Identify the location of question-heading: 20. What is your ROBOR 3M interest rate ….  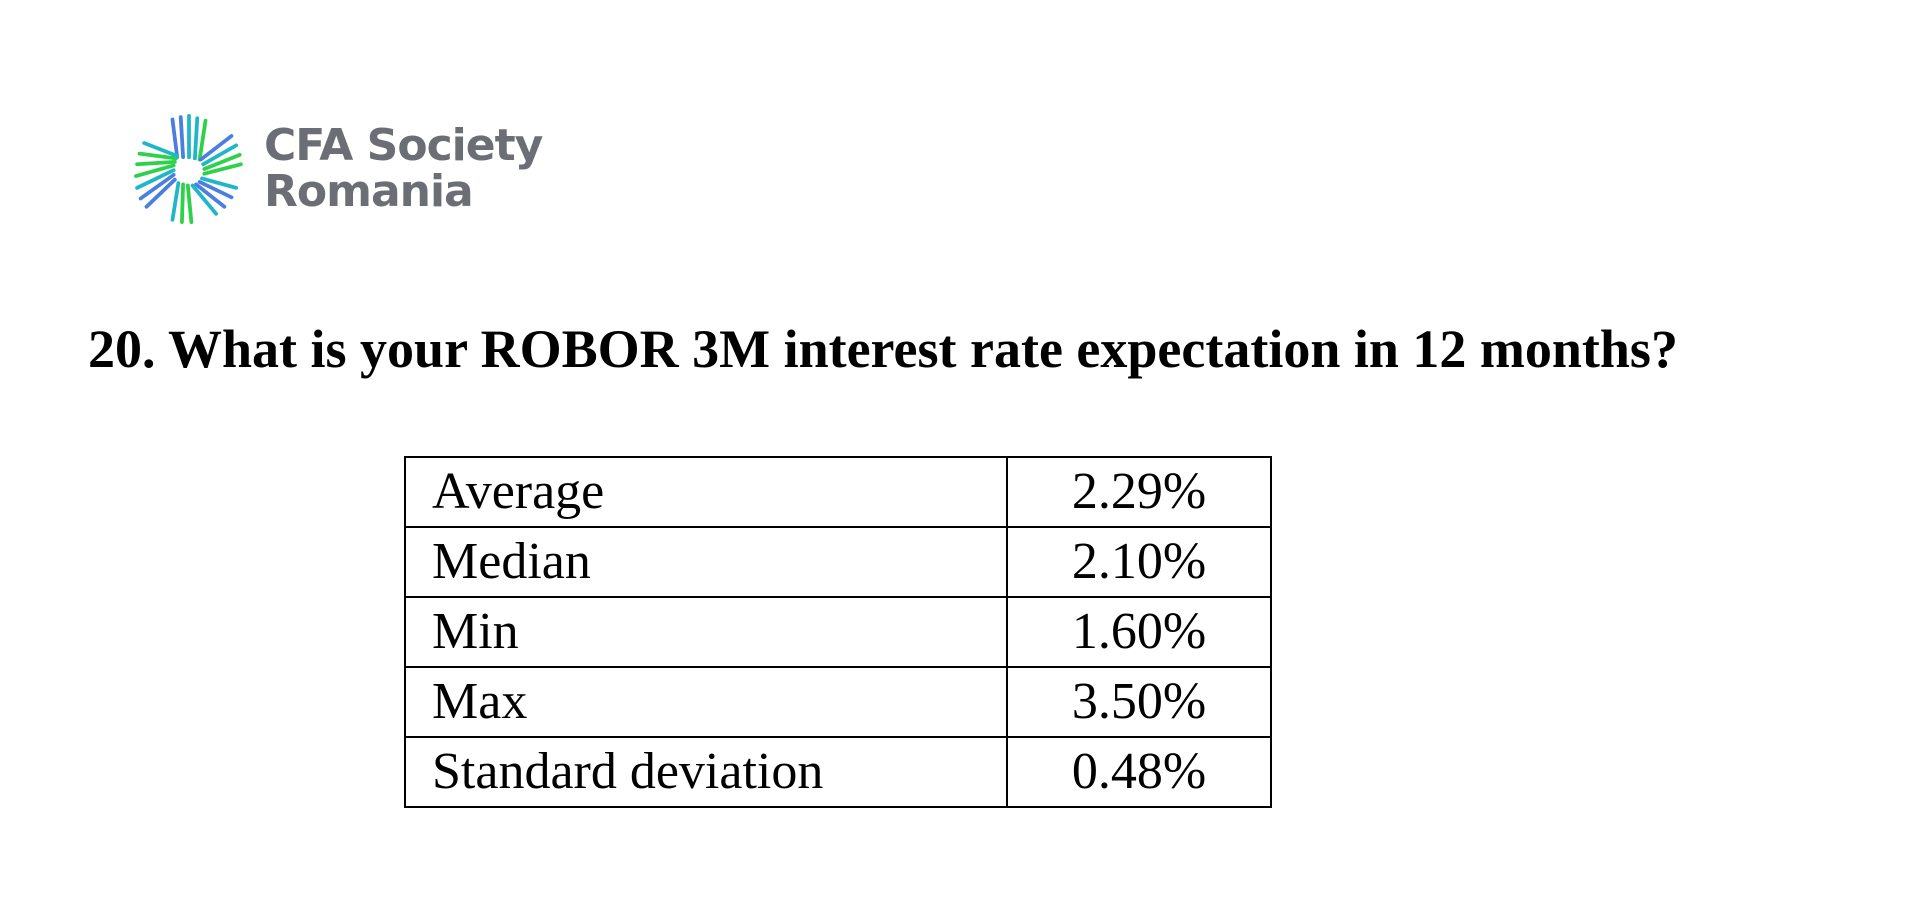
(883, 349).